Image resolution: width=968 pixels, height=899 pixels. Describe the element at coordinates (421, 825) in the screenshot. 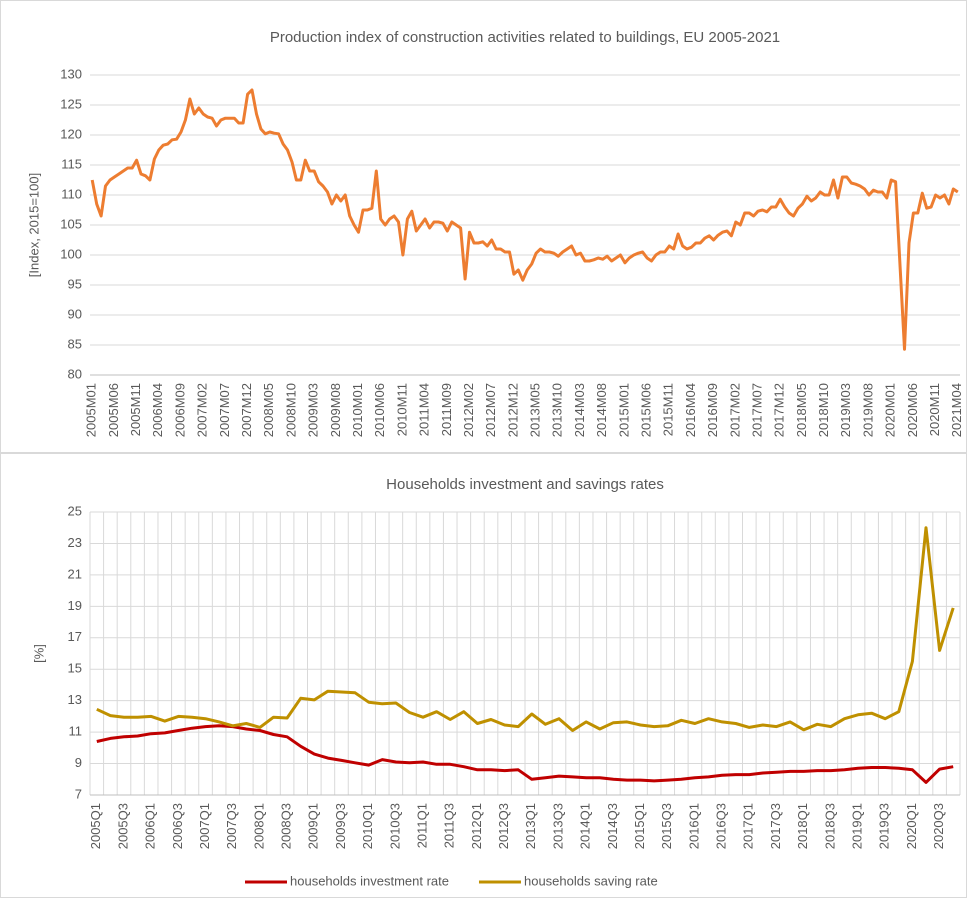

I see `x-tick-label: 2011Q1` at that location.